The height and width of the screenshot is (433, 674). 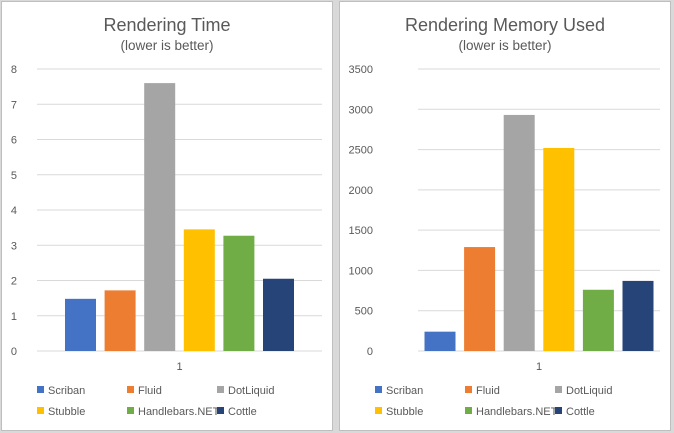 What do you see at coordinates (166, 25) in the screenshot?
I see `chart-title: Rendering Time` at bounding box center [166, 25].